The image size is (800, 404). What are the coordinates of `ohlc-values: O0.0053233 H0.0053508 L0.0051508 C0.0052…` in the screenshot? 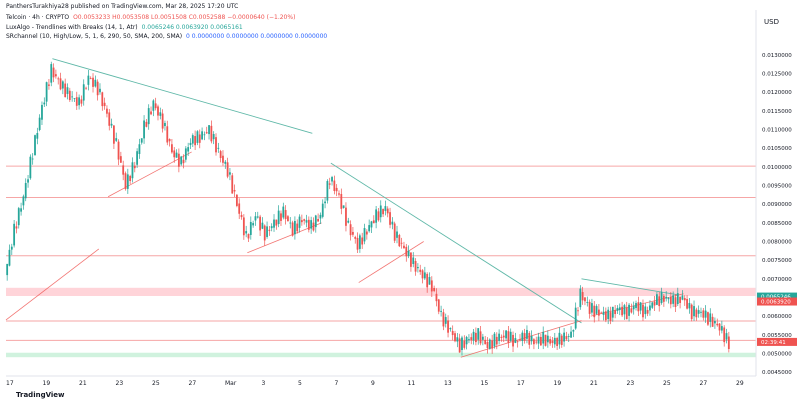 It's located at (184, 17).